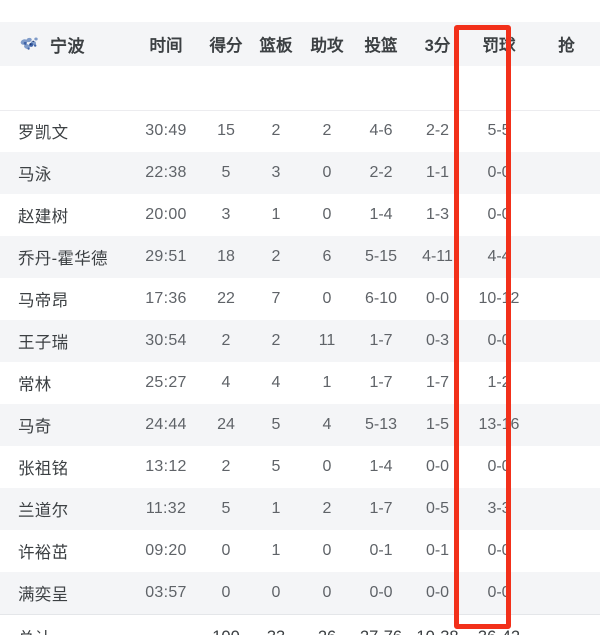 The image size is (600, 635). What do you see at coordinates (437, 508) in the screenshot?
I see `threepoint-cell: 0-5` at bounding box center [437, 508].